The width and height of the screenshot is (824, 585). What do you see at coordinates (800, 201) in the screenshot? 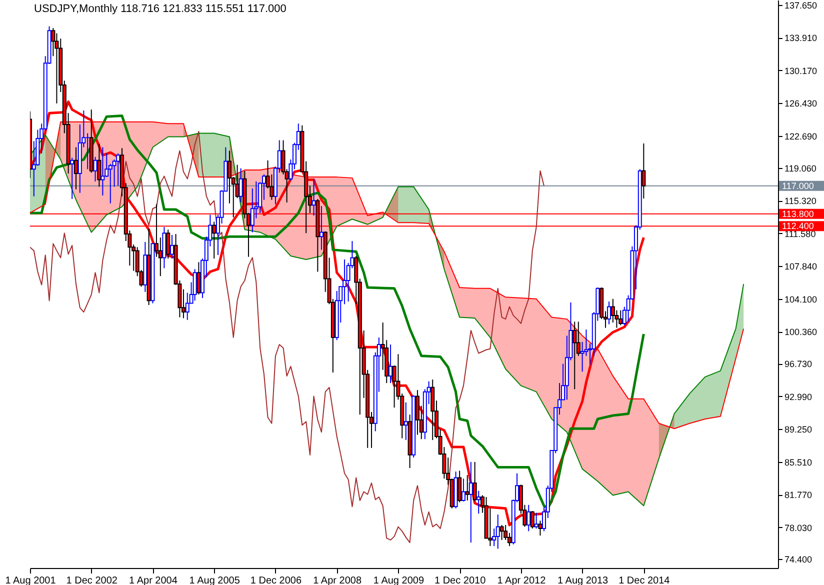
I see `y-tick-label: 115.320` at bounding box center [800, 201].